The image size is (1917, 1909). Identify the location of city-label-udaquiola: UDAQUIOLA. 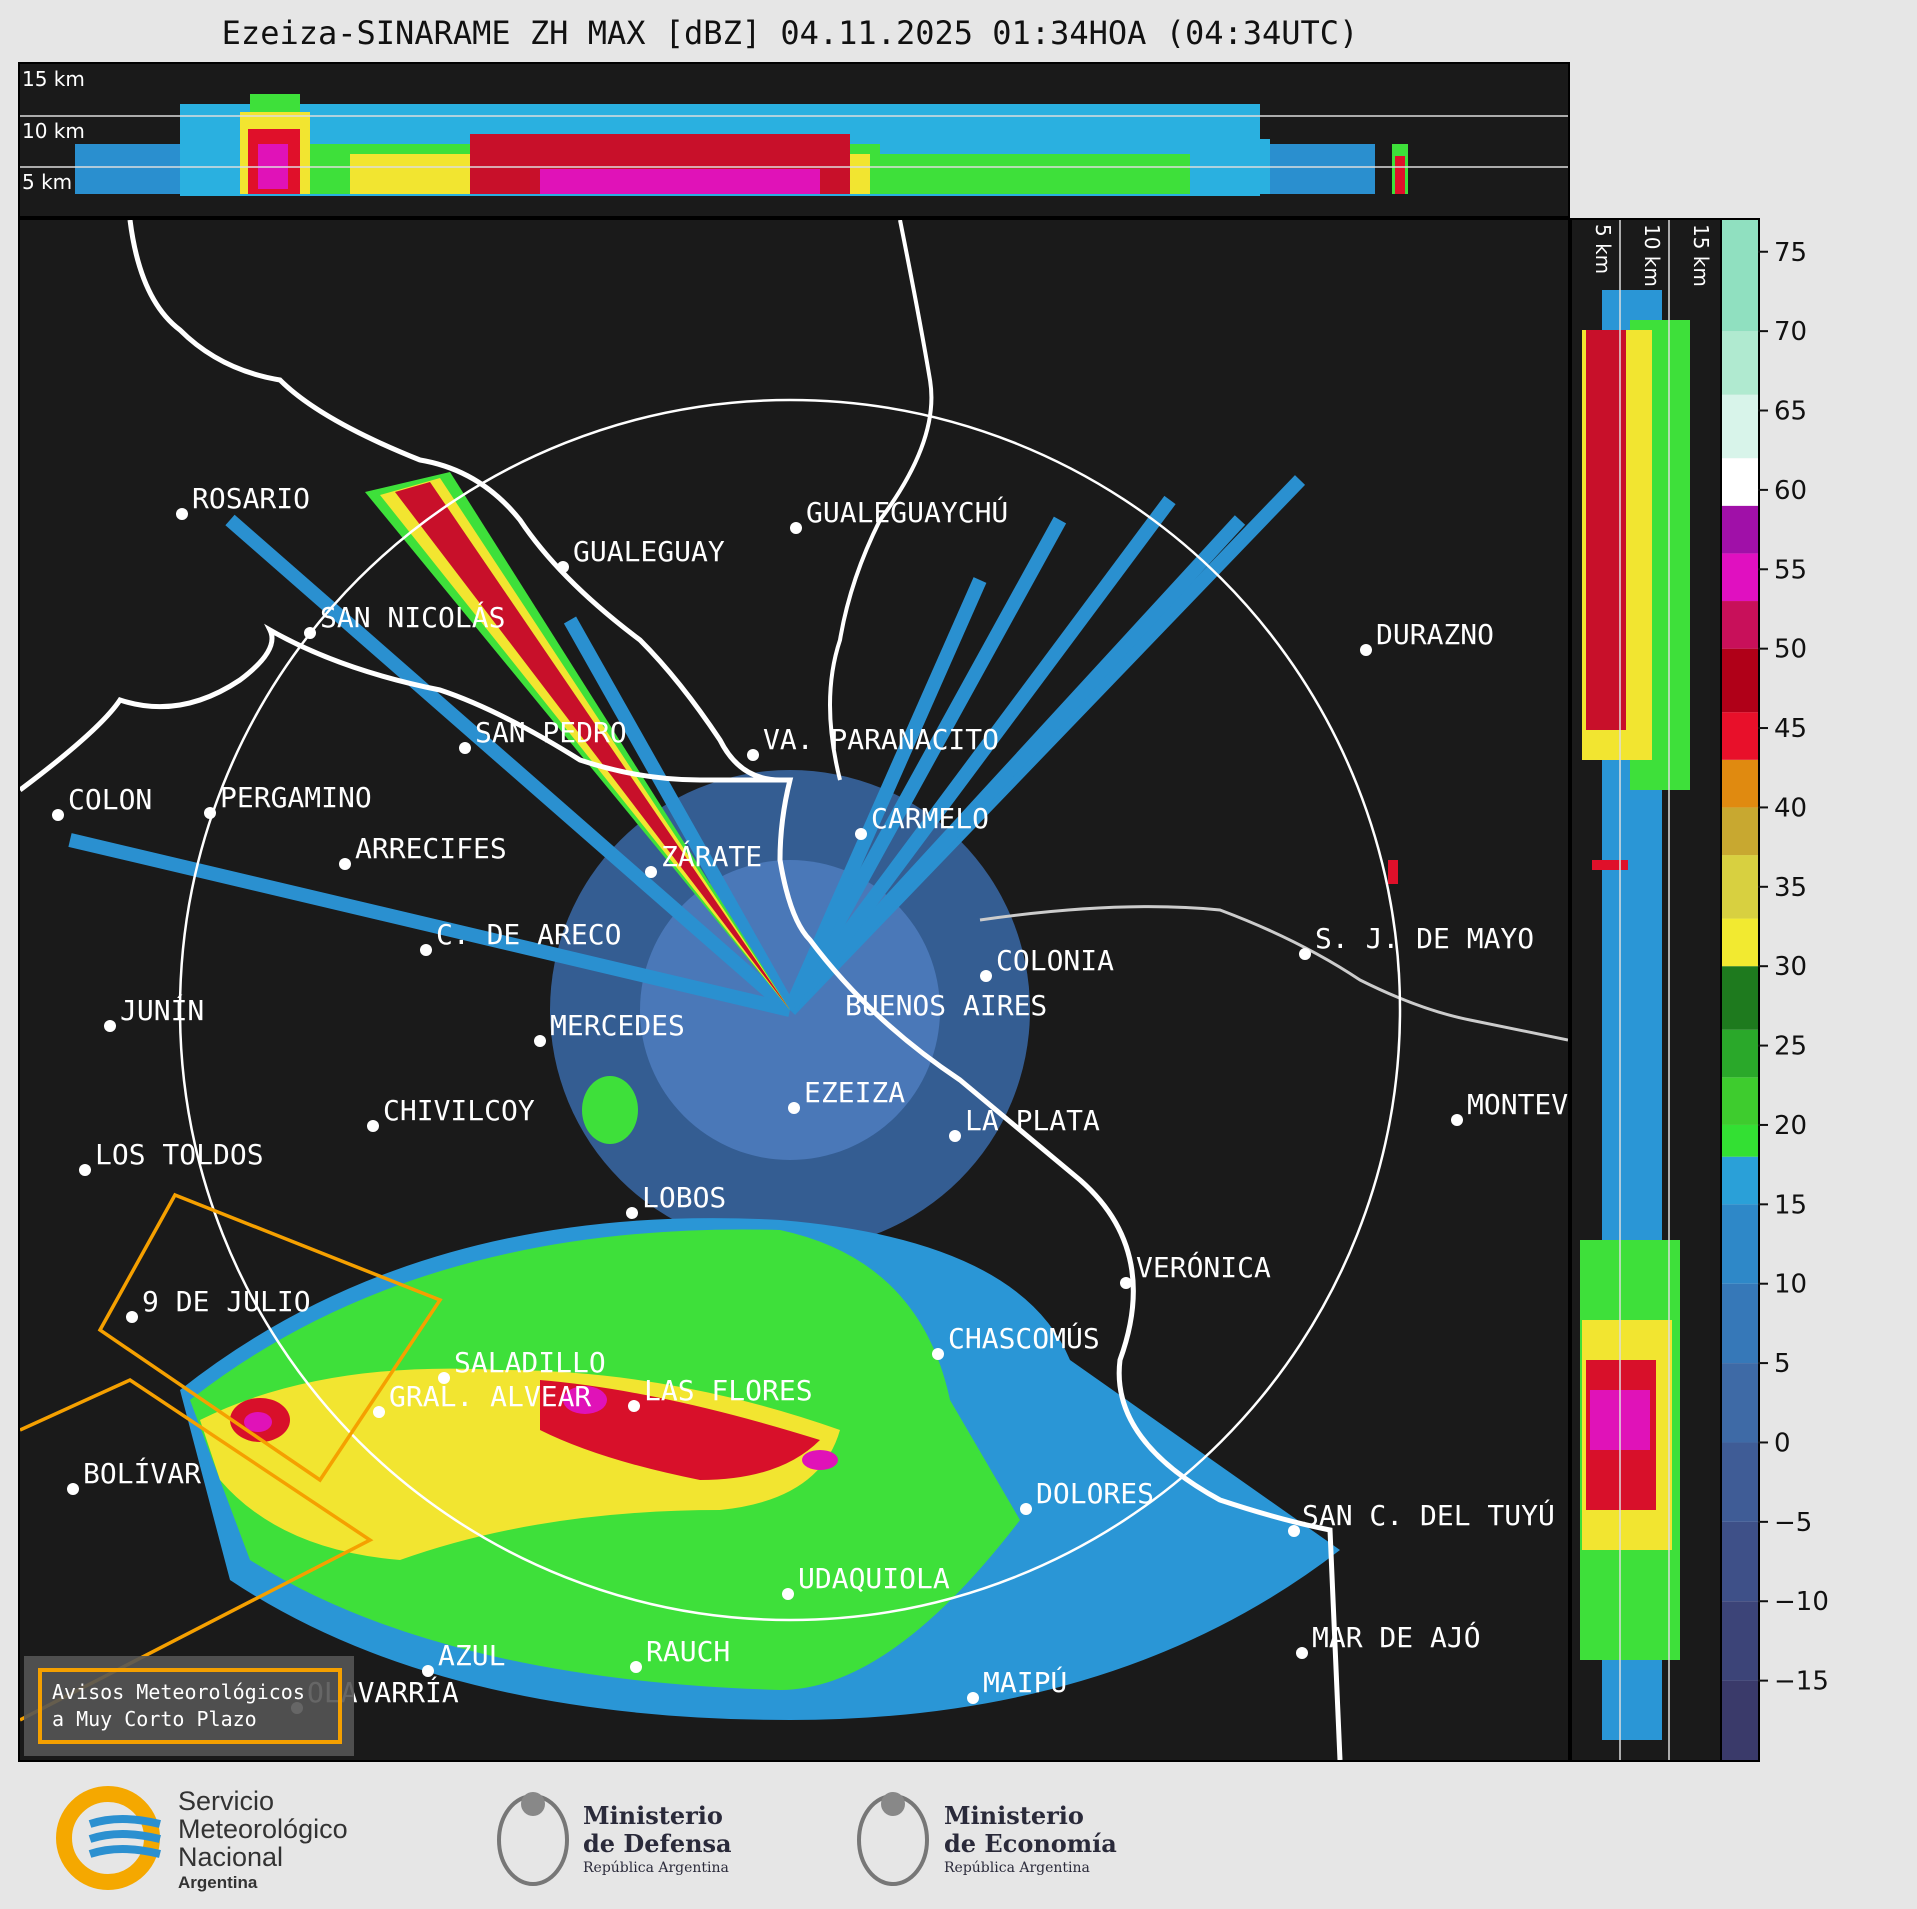
(874, 1578).